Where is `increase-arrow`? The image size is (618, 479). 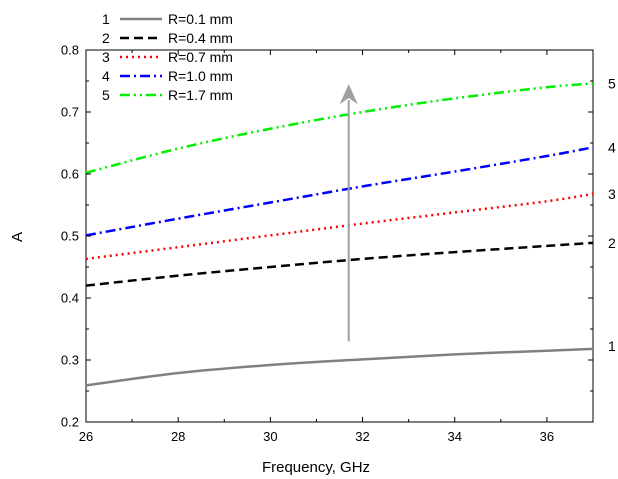 increase-arrow is located at coordinates (348, 213).